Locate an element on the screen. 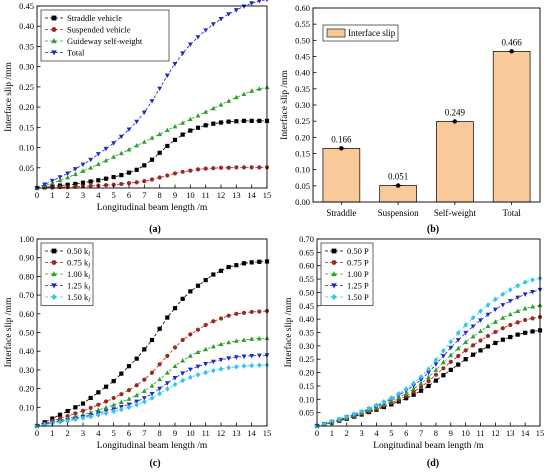 Image resolution: width=550 pixels, height=472 pixels. x-tick-label: 2 is located at coordinates (68, 433).